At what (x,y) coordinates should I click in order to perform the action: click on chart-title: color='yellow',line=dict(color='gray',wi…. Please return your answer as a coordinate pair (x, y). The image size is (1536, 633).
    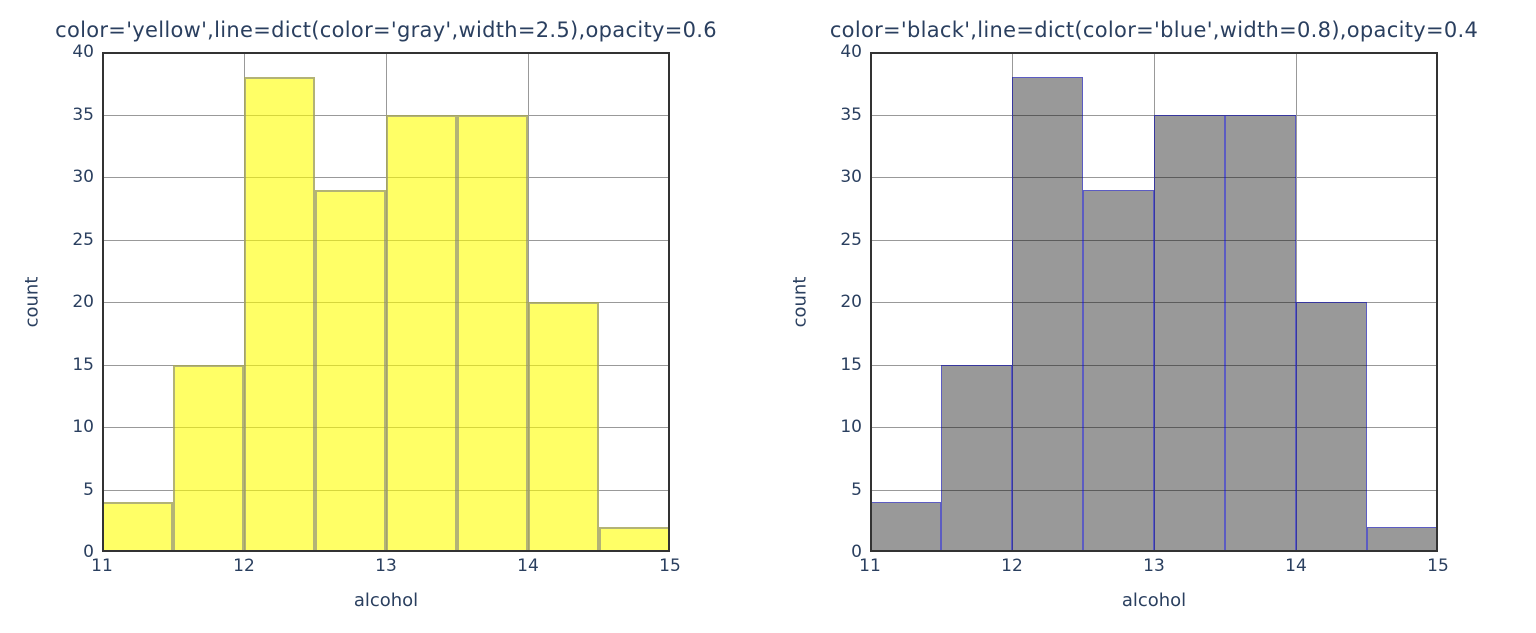
    Looking at the image, I should click on (386, 30).